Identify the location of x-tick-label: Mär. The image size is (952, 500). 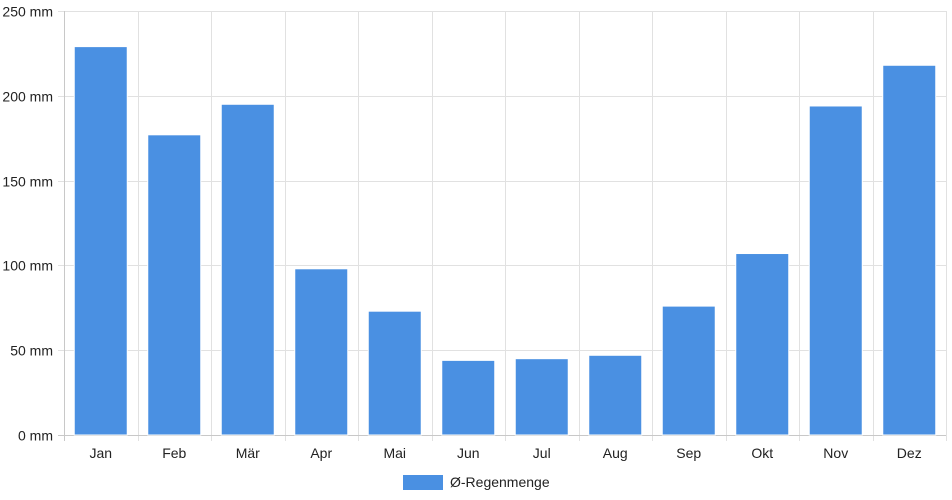
(248, 453).